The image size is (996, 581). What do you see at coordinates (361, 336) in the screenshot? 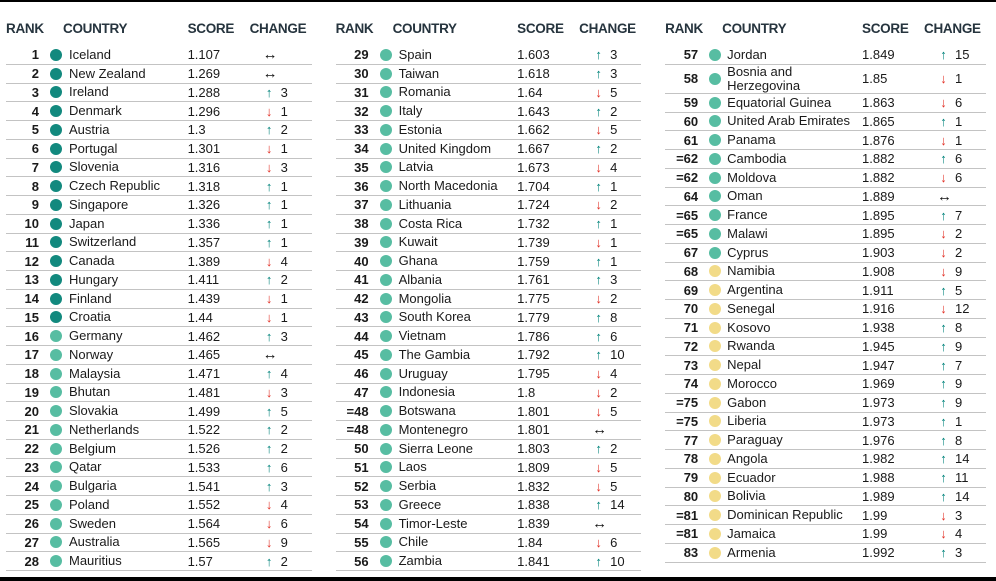
I see `rank-value: 44` at bounding box center [361, 336].